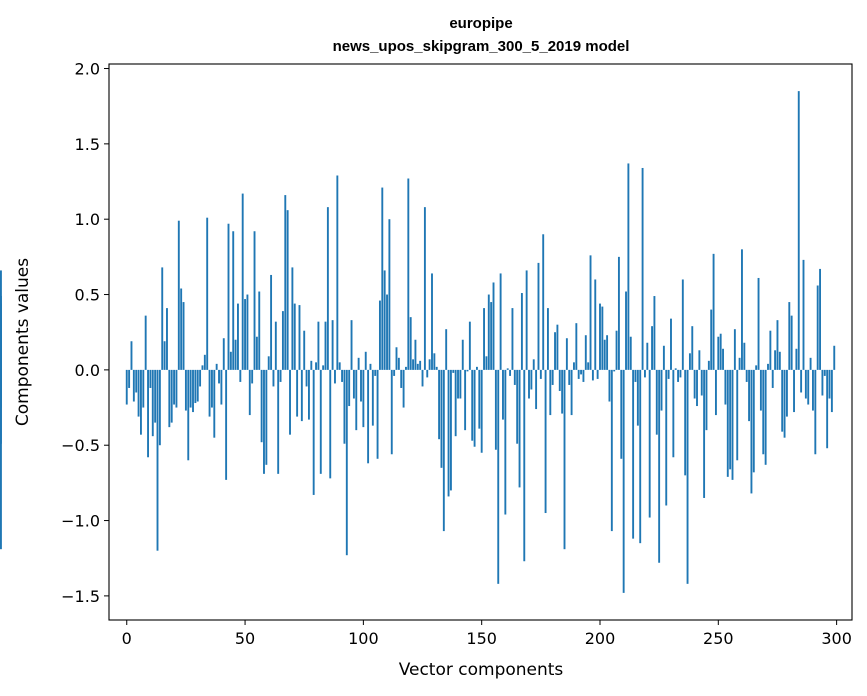 This screenshot has height=696, width=867. I want to click on y-tick-label: 1.5, so click(87, 144).